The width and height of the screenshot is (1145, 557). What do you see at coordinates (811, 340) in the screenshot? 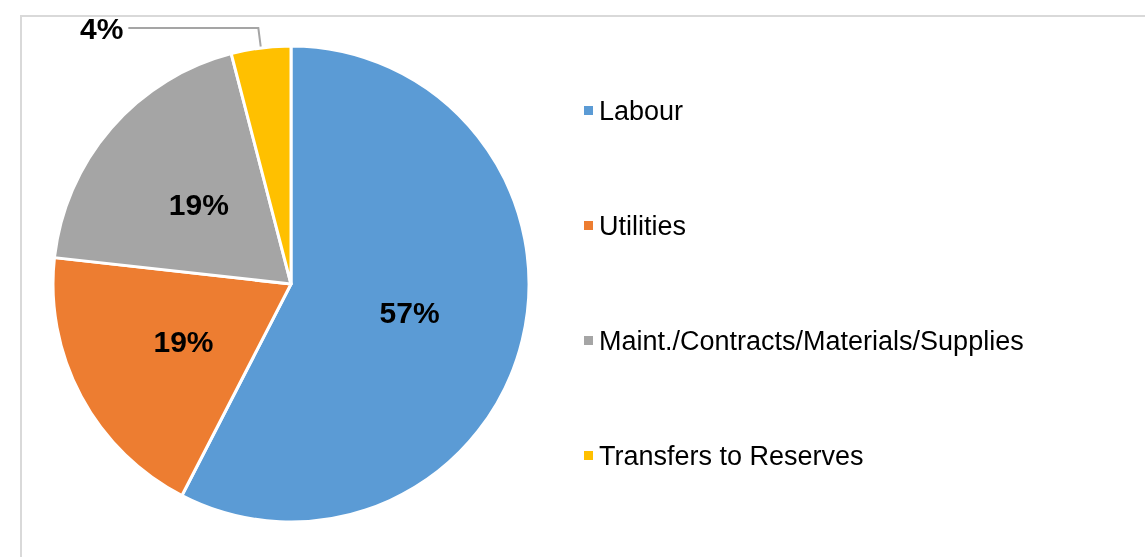
I see `legend-label: Maint./Contracts/Materials/Supplies` at bounding box center [811, 340].